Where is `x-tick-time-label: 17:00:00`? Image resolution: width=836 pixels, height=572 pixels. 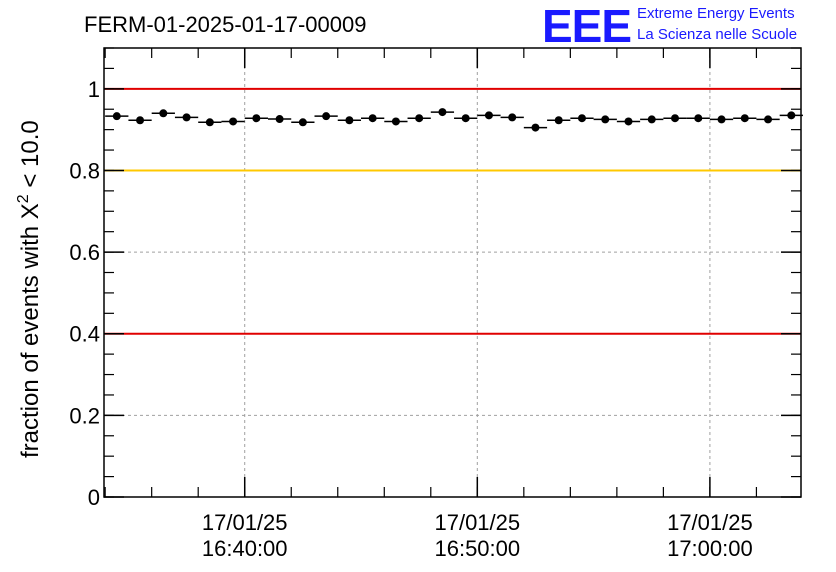 x-tick-time-label: 17:00:00 is located at coordinates (710, 548).